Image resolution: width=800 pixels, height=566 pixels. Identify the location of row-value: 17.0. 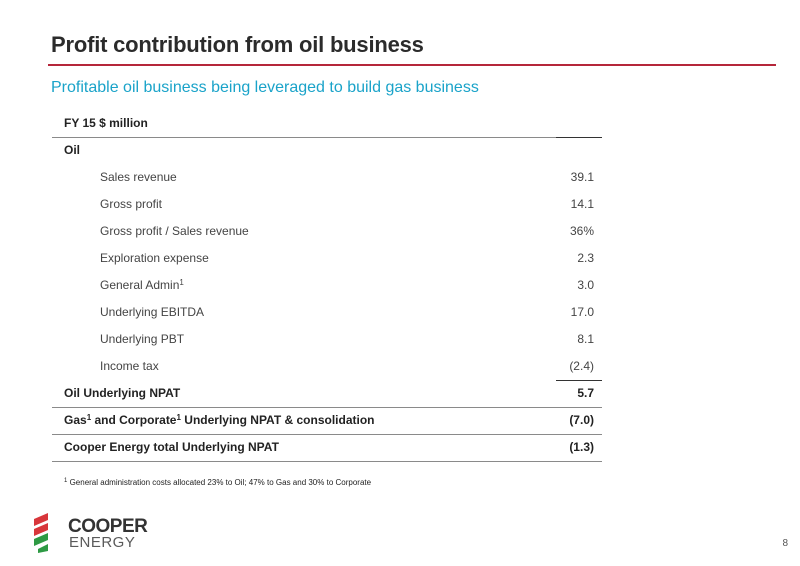
(582, 312).